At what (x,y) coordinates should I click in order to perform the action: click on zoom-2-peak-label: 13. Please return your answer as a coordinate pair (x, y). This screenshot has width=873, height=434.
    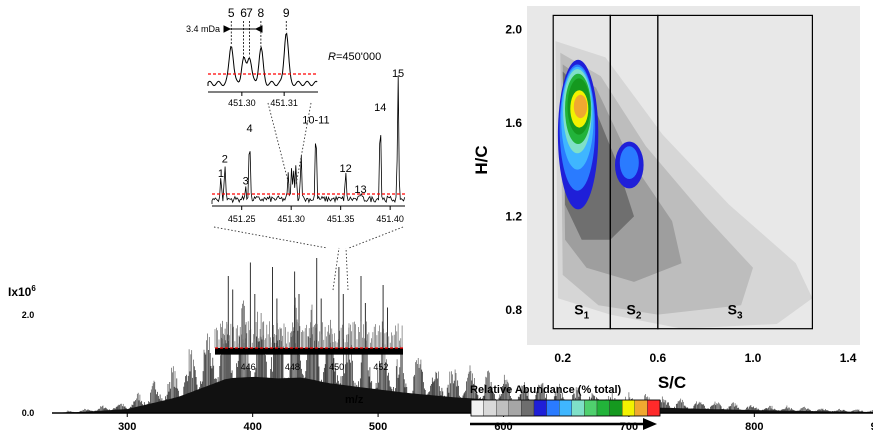
    Looking at the image, I should click on (360, 190).